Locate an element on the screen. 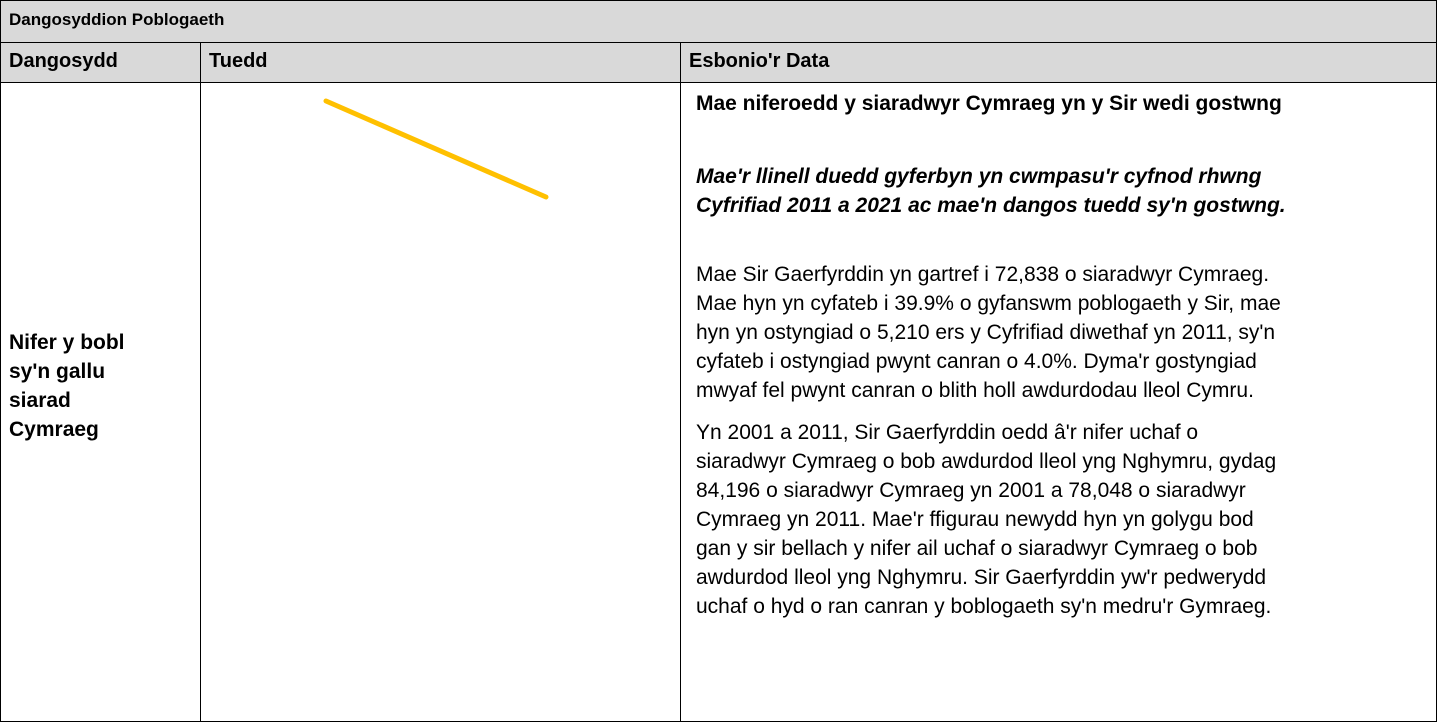 Image resolution: width=1437 pixels, height=722 pixels. column-header: Esbonio'r Data is located at coordinates (1058, 62).